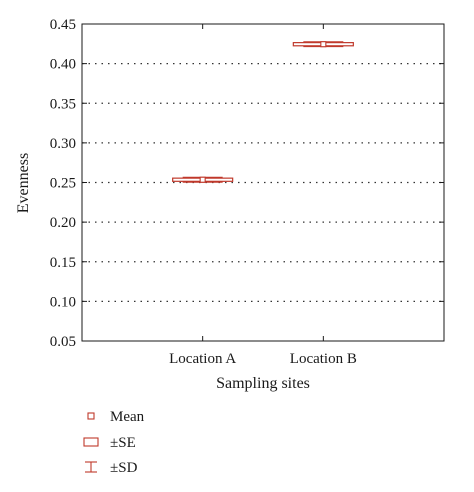 The height and width of the screenshot is (492, 474). Describe the element at coordinates (63, 25) in the screenshot. I see `y-tick-label: 0.45` at that location.